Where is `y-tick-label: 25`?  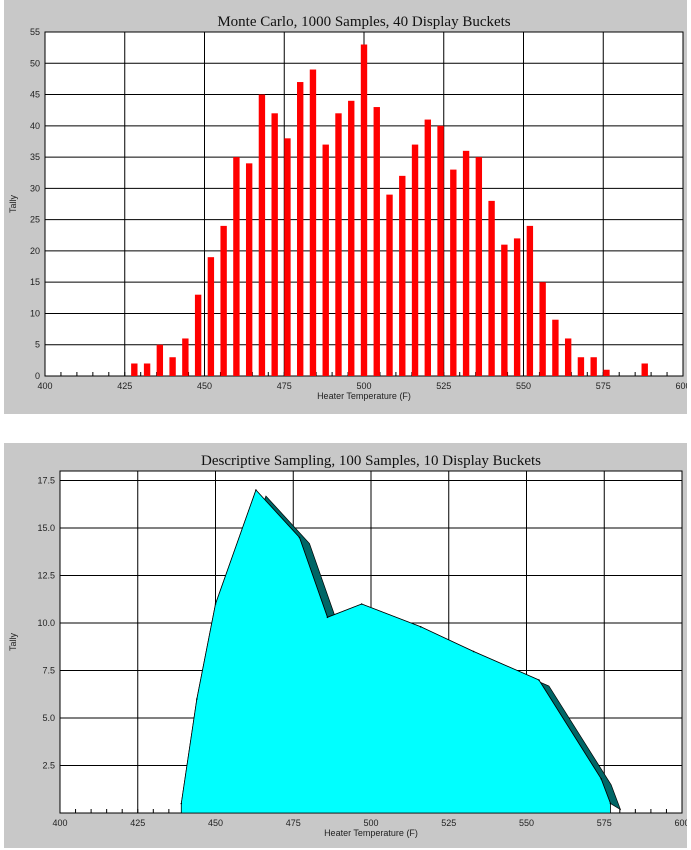 y-tick-label: 25 is located at coordinates (35, 220).